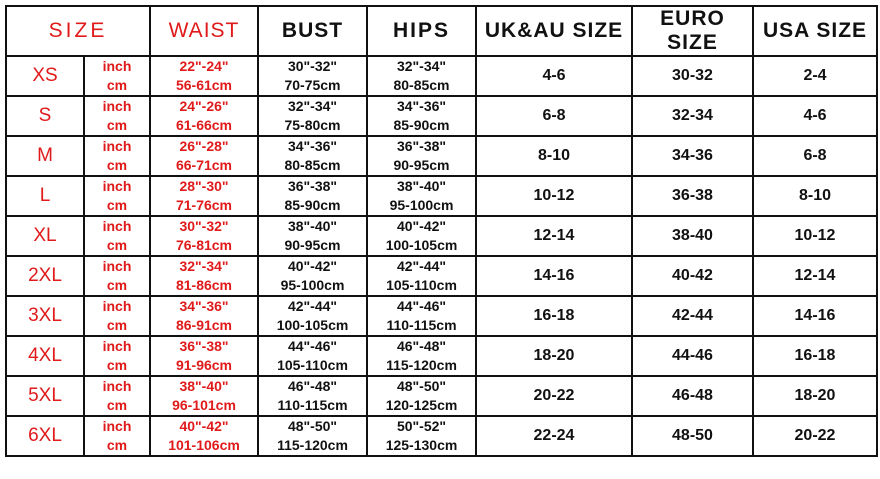 The image size is (880, 479). Describe the element at coordinates (441, 326) in the screenshot. I see `table-row-cm: cm 86-91cm 100-105cm 110-115cm` at that location.